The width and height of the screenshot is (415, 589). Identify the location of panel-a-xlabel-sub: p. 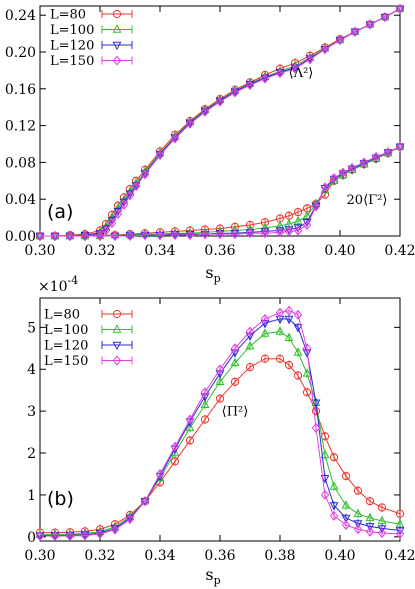
(217, 278).